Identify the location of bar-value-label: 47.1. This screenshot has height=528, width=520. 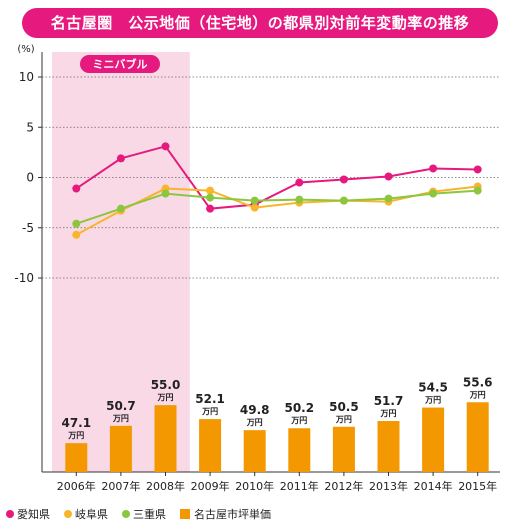
(76, 423).